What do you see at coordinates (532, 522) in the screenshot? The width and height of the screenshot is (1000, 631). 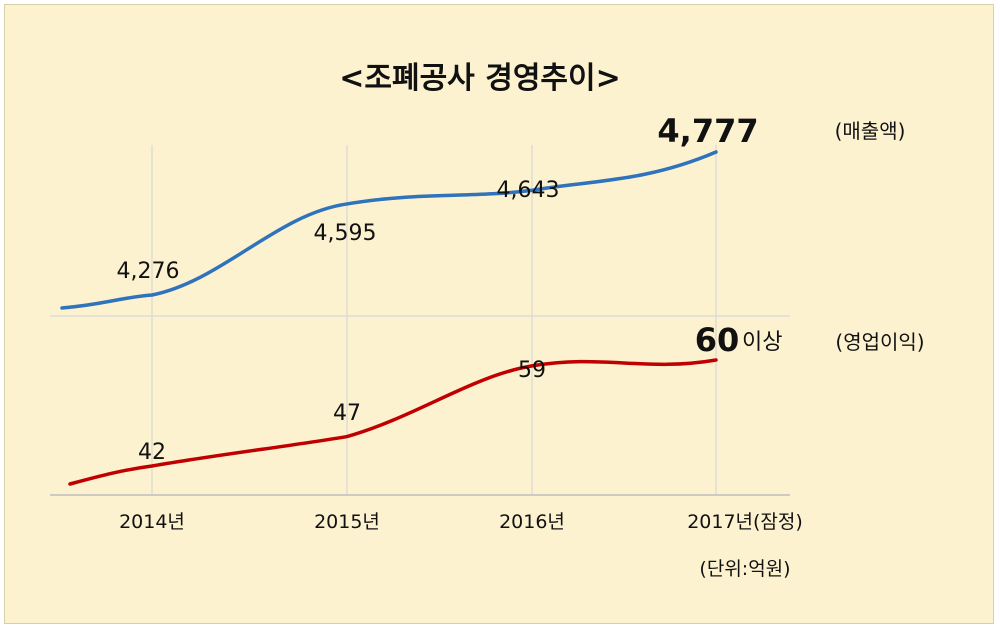 I see `x-tick-2: 2016년` at bounding box center [532, 522].